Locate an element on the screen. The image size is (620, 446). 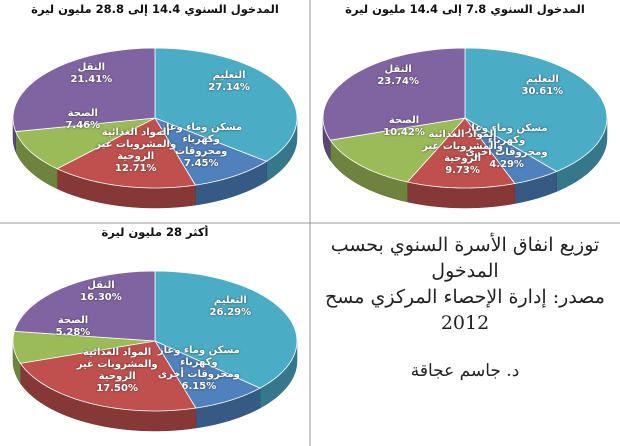
title-box: أكثر 28 مليون ليرة is located at coordinates (155, 232).